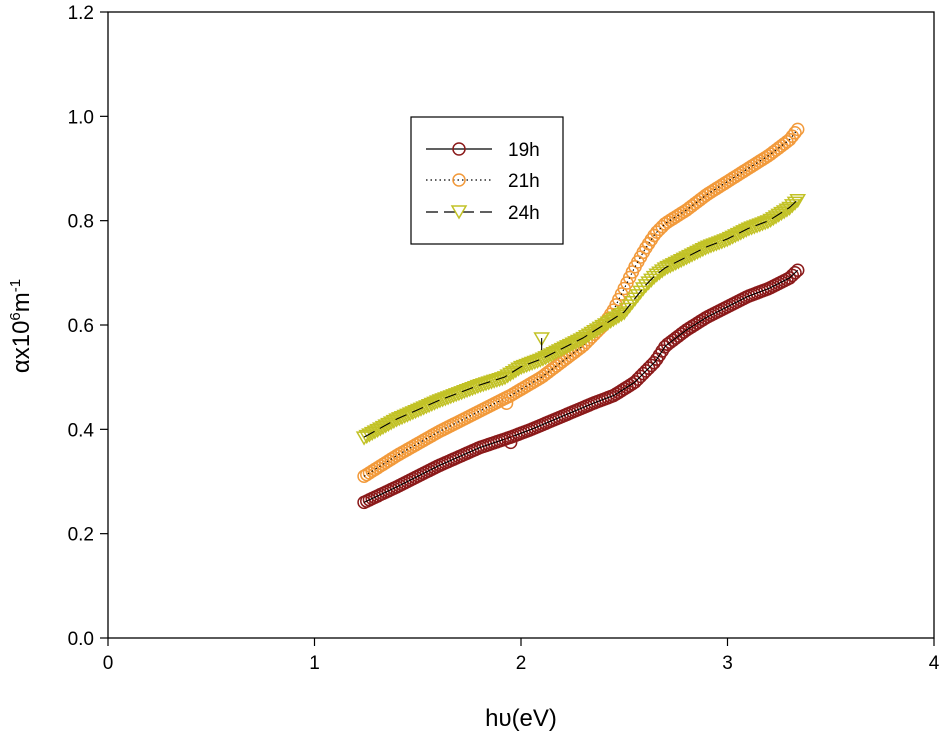  I want to click on y-axis-title-exp1: 6, so click(15, 316).